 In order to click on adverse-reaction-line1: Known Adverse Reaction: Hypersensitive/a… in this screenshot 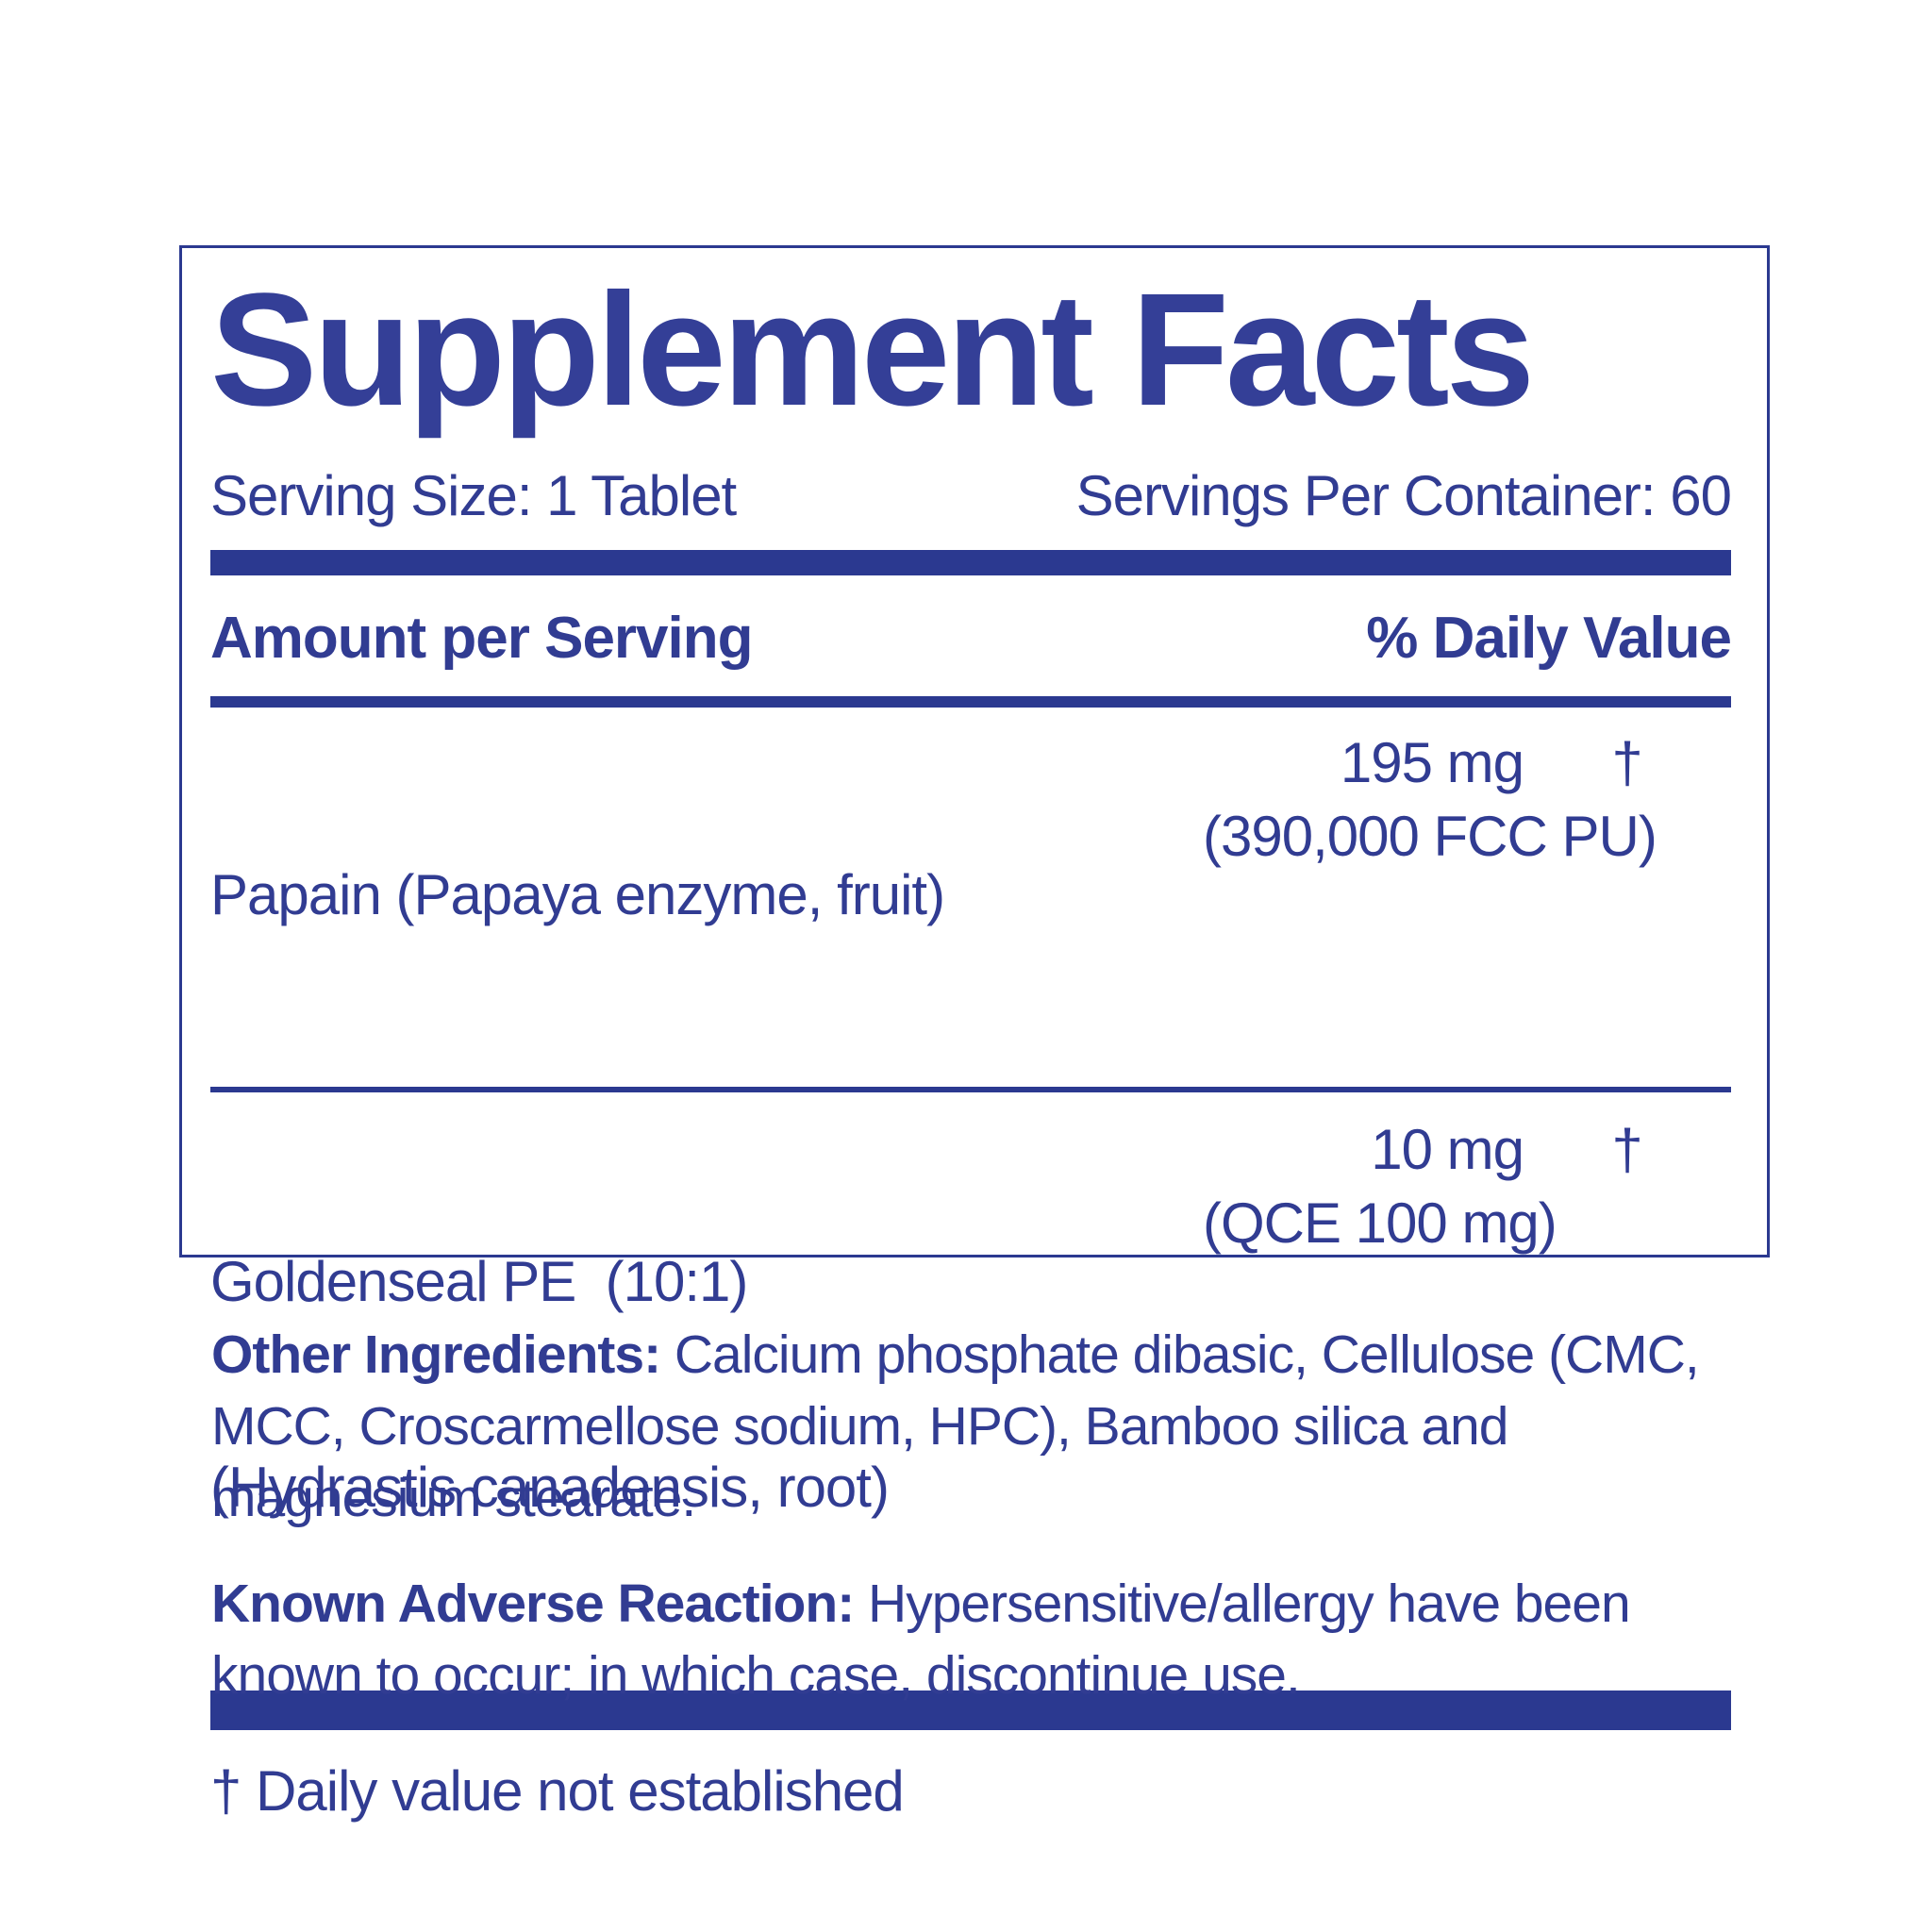, I will do `click(921, 1604)`.